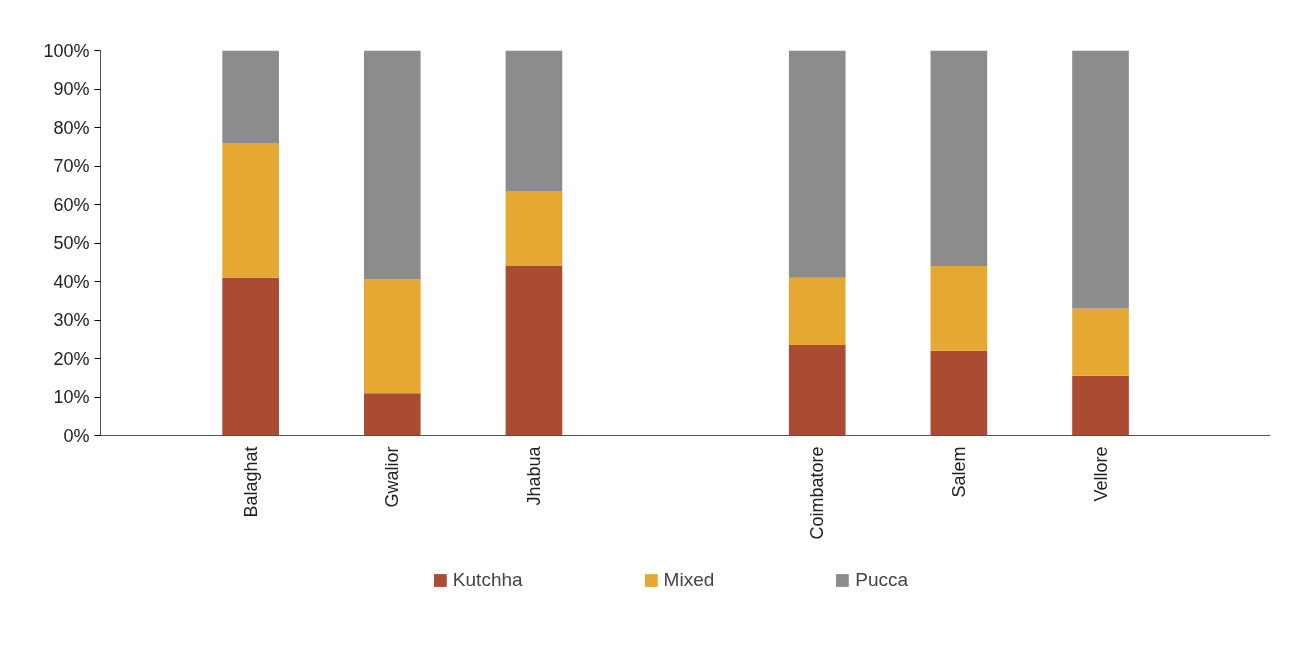  Describe the element at coordinates (71, 358) in the screenshot. I see `y-tick-label: 20%` at that location.